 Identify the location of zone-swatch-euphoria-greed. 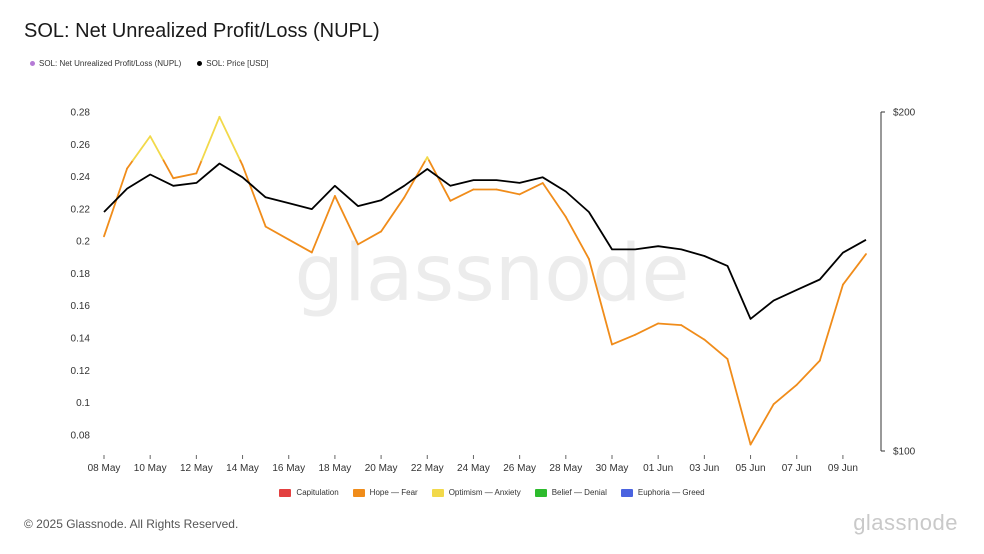
(626, 492).